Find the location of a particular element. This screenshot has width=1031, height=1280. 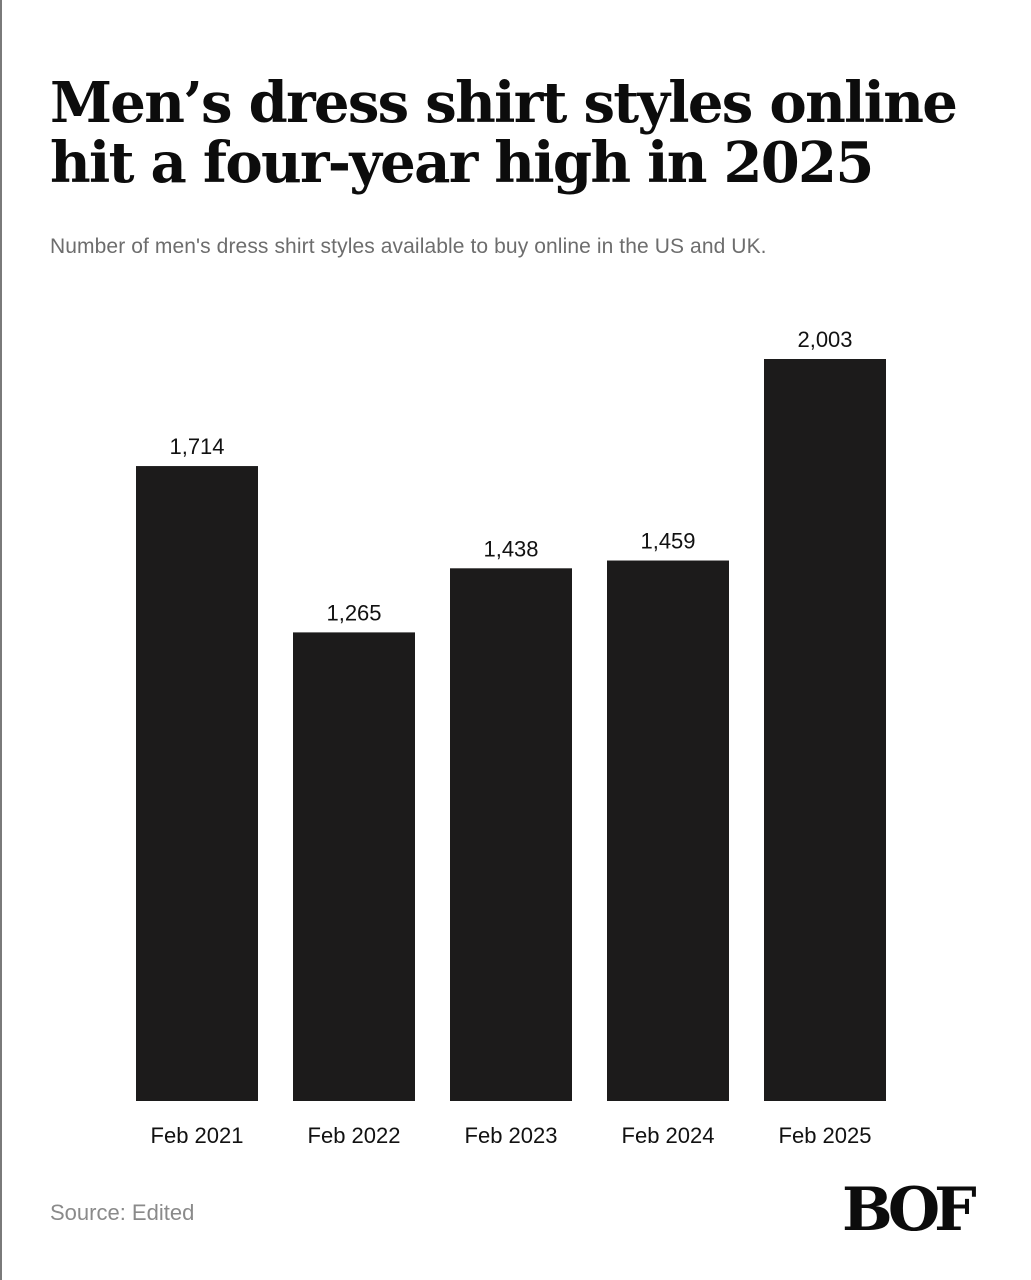

x-tick-label: Feb 2025 is located at coordinates (825, 1135).